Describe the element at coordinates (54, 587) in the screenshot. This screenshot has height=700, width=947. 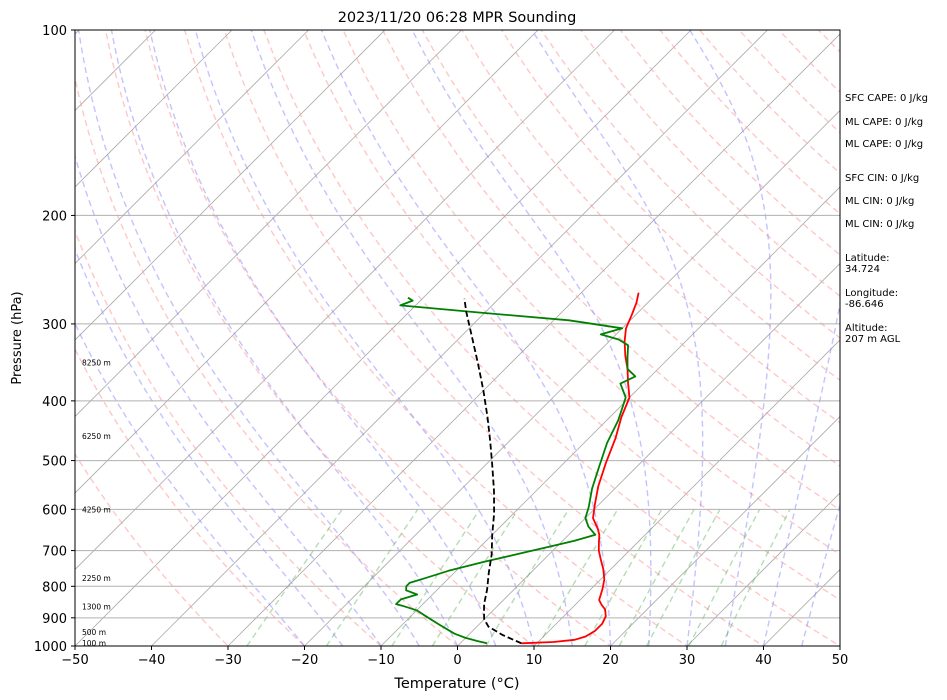
I see `y-tick-label: 800` at that location.